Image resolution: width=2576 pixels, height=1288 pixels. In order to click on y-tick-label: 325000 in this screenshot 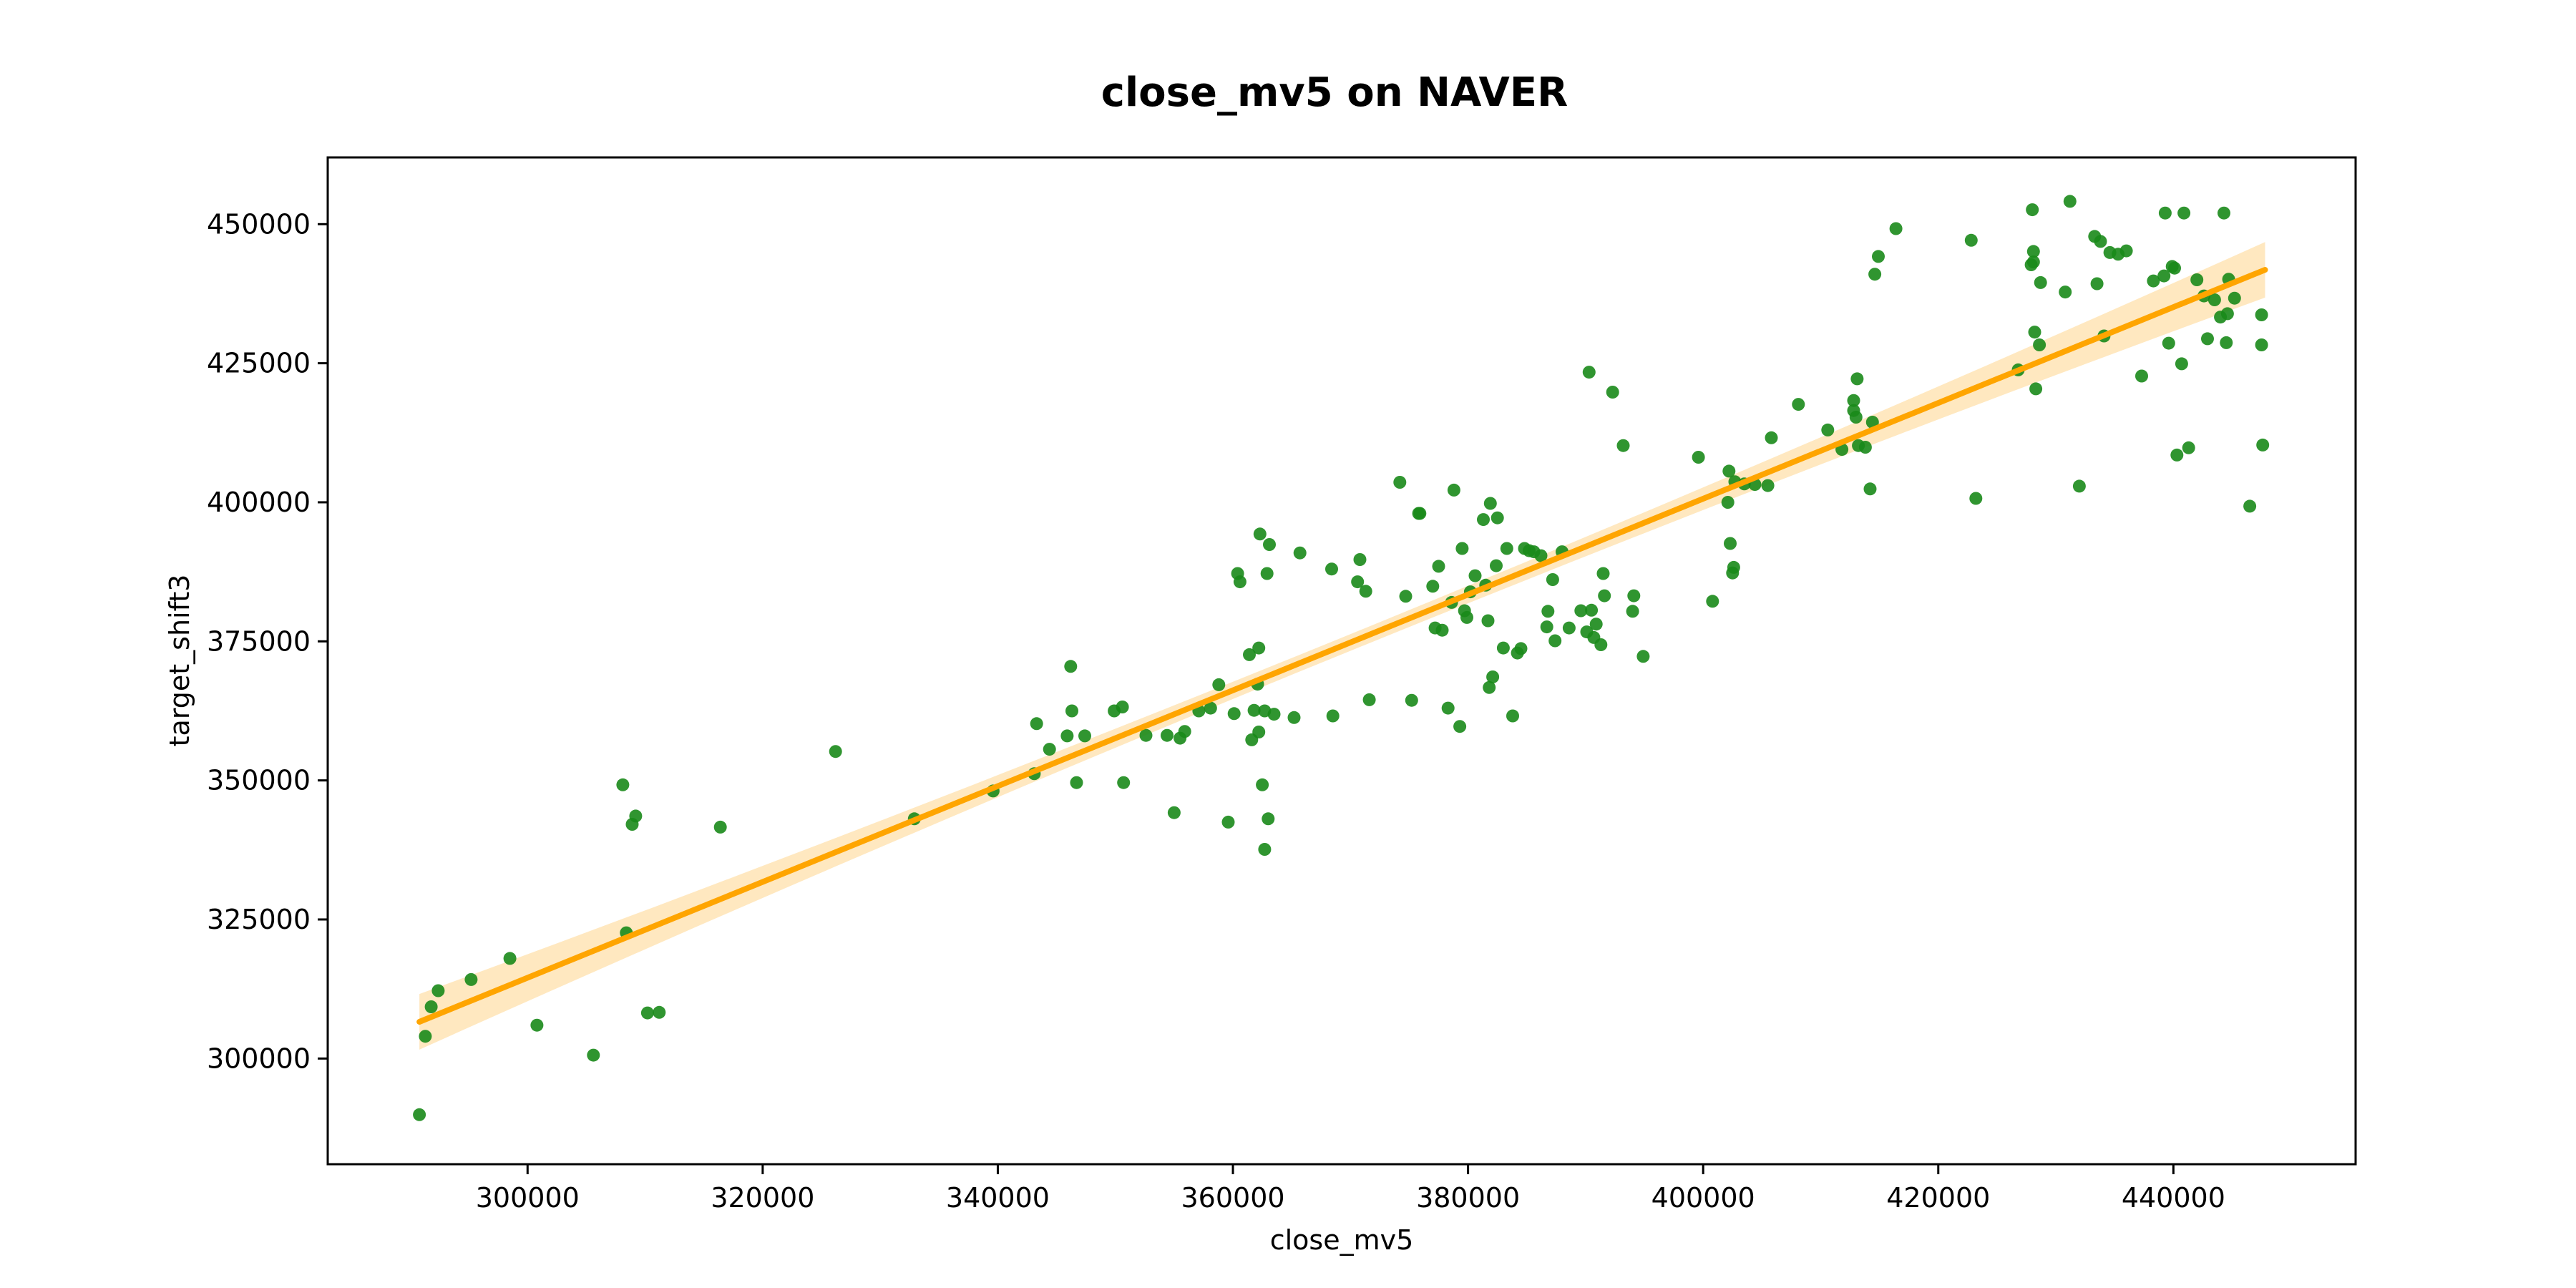, I will do `click(259, 919)`.